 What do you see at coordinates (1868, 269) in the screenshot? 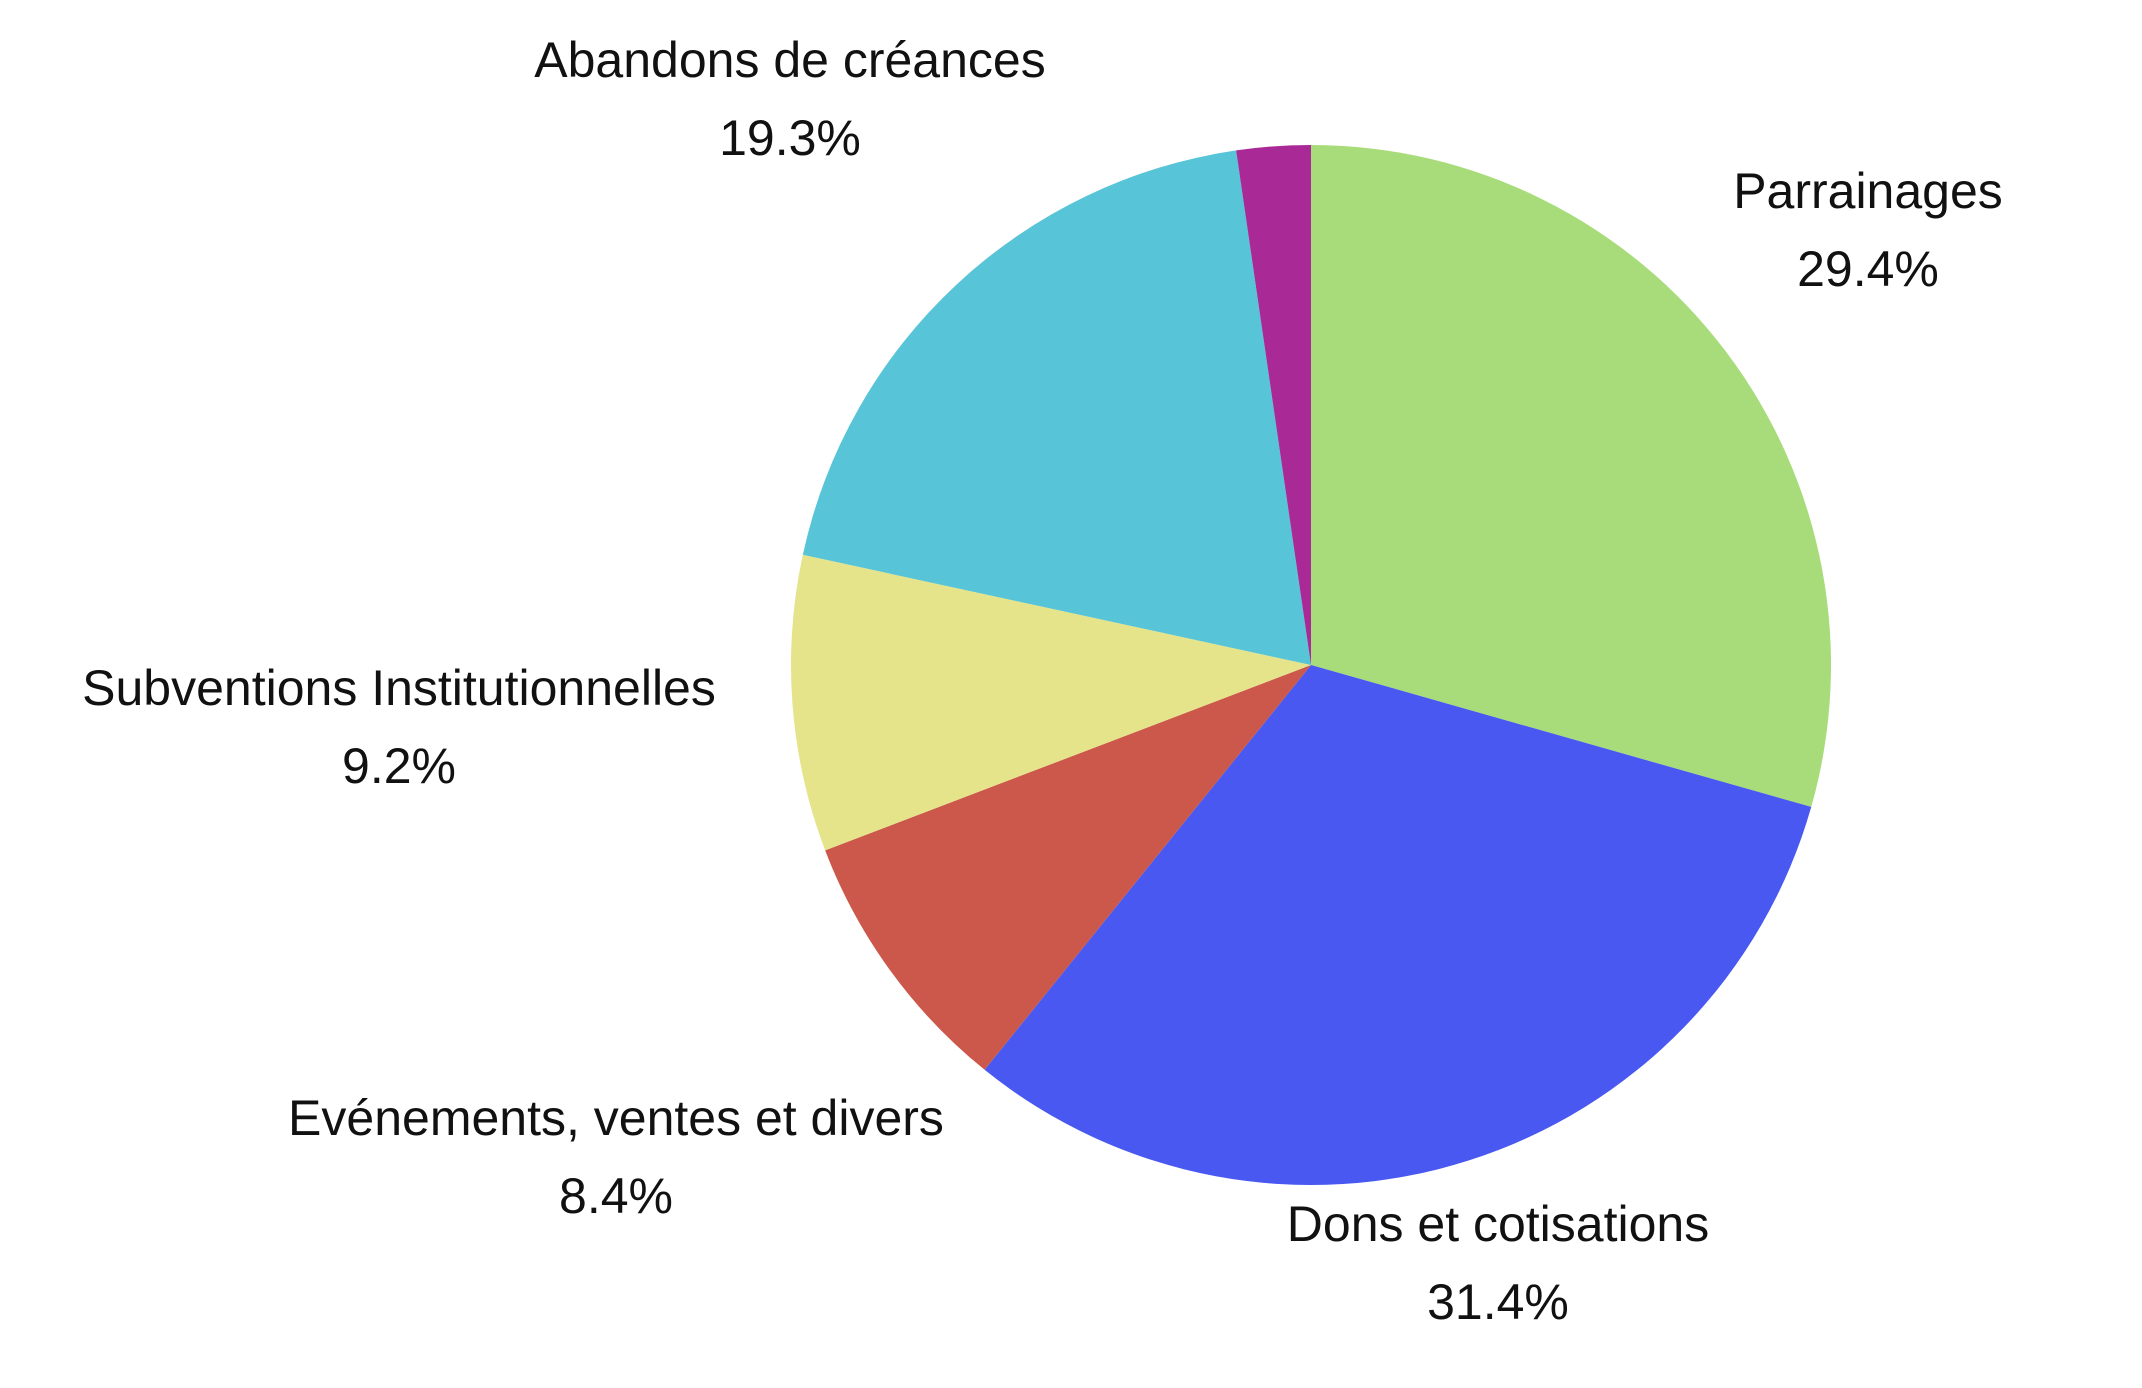
I see `slice-value-label: 29.4%` at bounding box center [1868, 269].